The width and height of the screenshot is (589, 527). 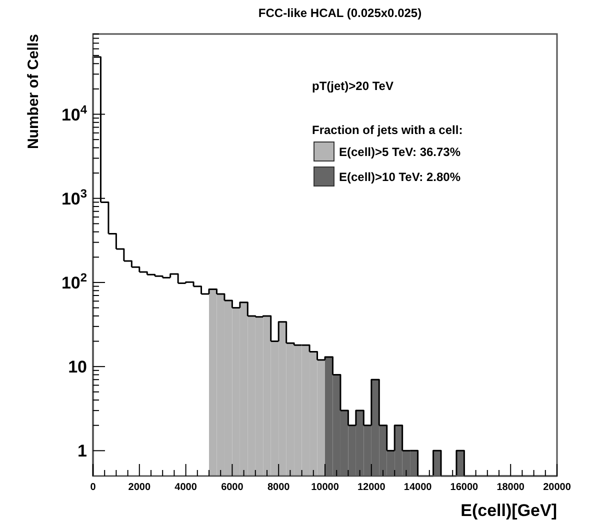 What do you see at coordinates (464, 487) in the screenshot?
I see `x-tick-label: 16000` at bounding box center [464, 487].